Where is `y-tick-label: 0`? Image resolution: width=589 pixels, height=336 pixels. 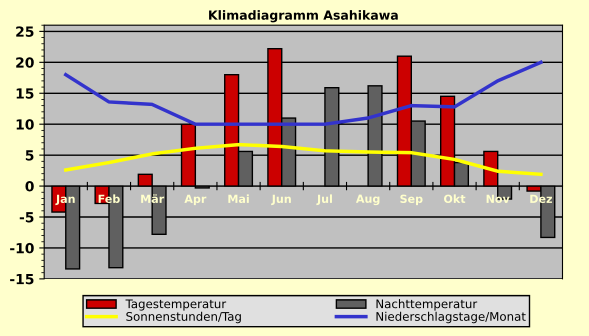 y-tick-label: 0 is located at coordinates (29, 186).